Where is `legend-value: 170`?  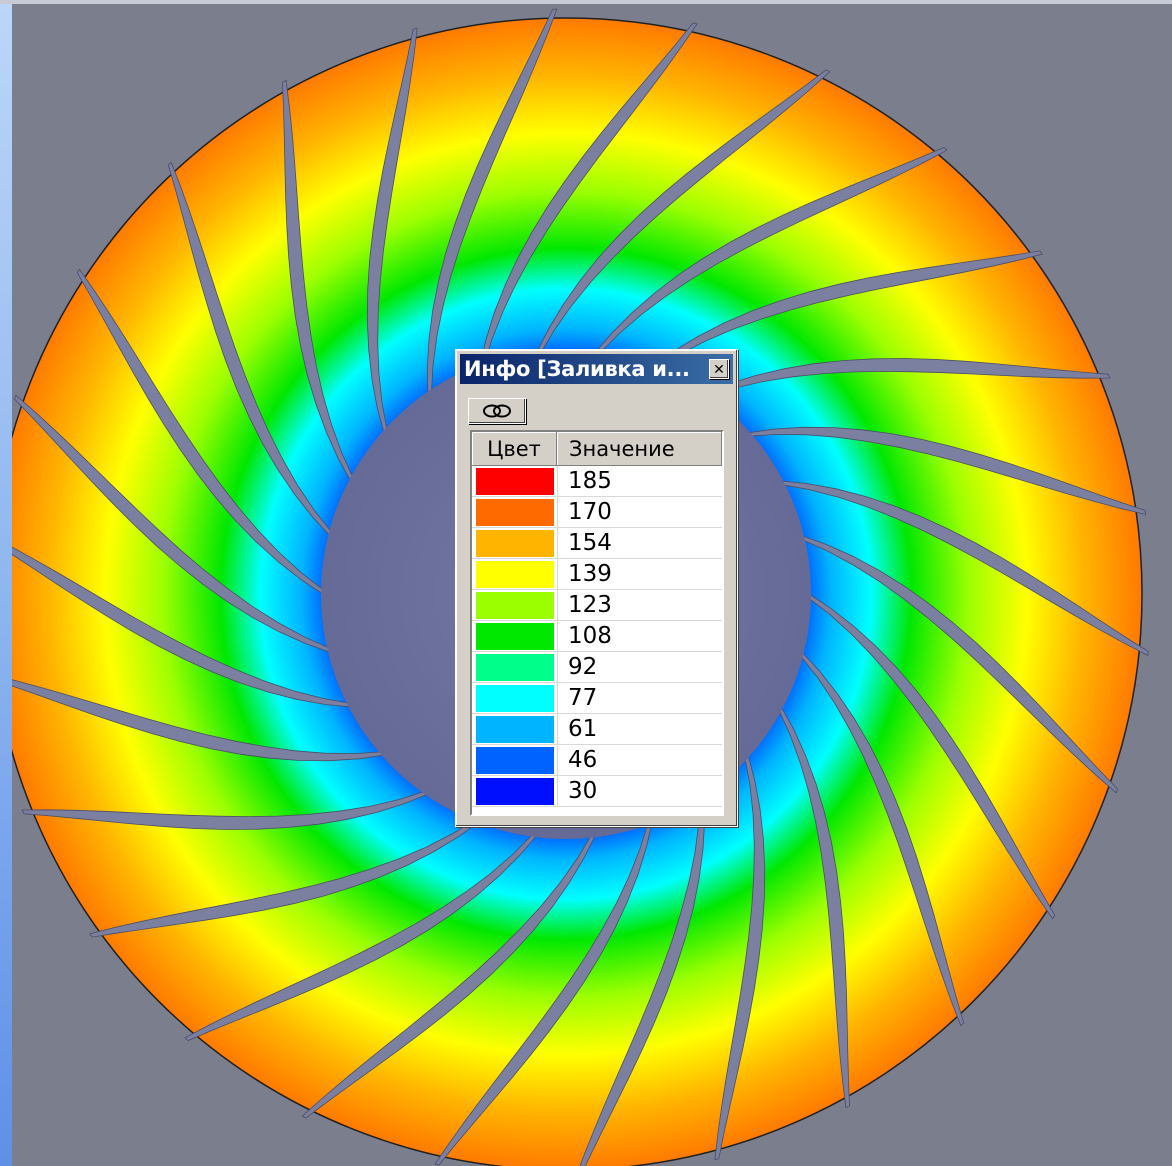 legend-value: 170 is located at coordinates (639, 512).